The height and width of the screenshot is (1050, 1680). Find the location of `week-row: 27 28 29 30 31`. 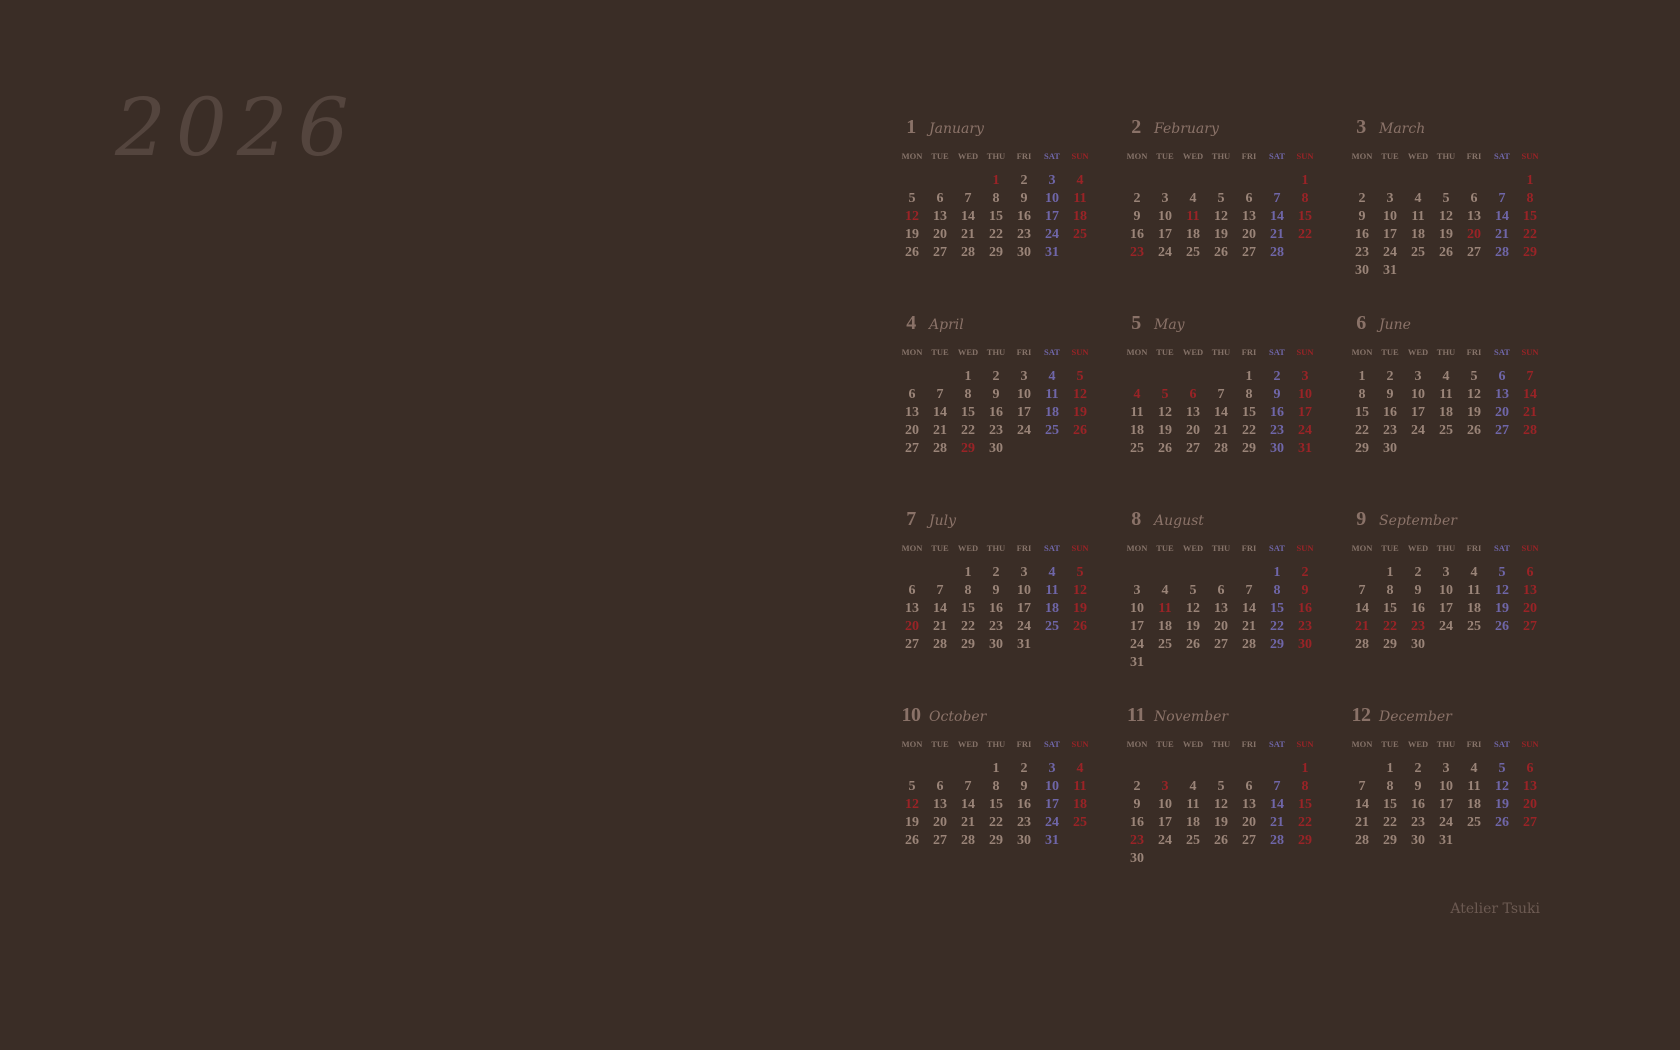

week-row: 27 28 29 30 31 is located at coordinates (1010, 645).